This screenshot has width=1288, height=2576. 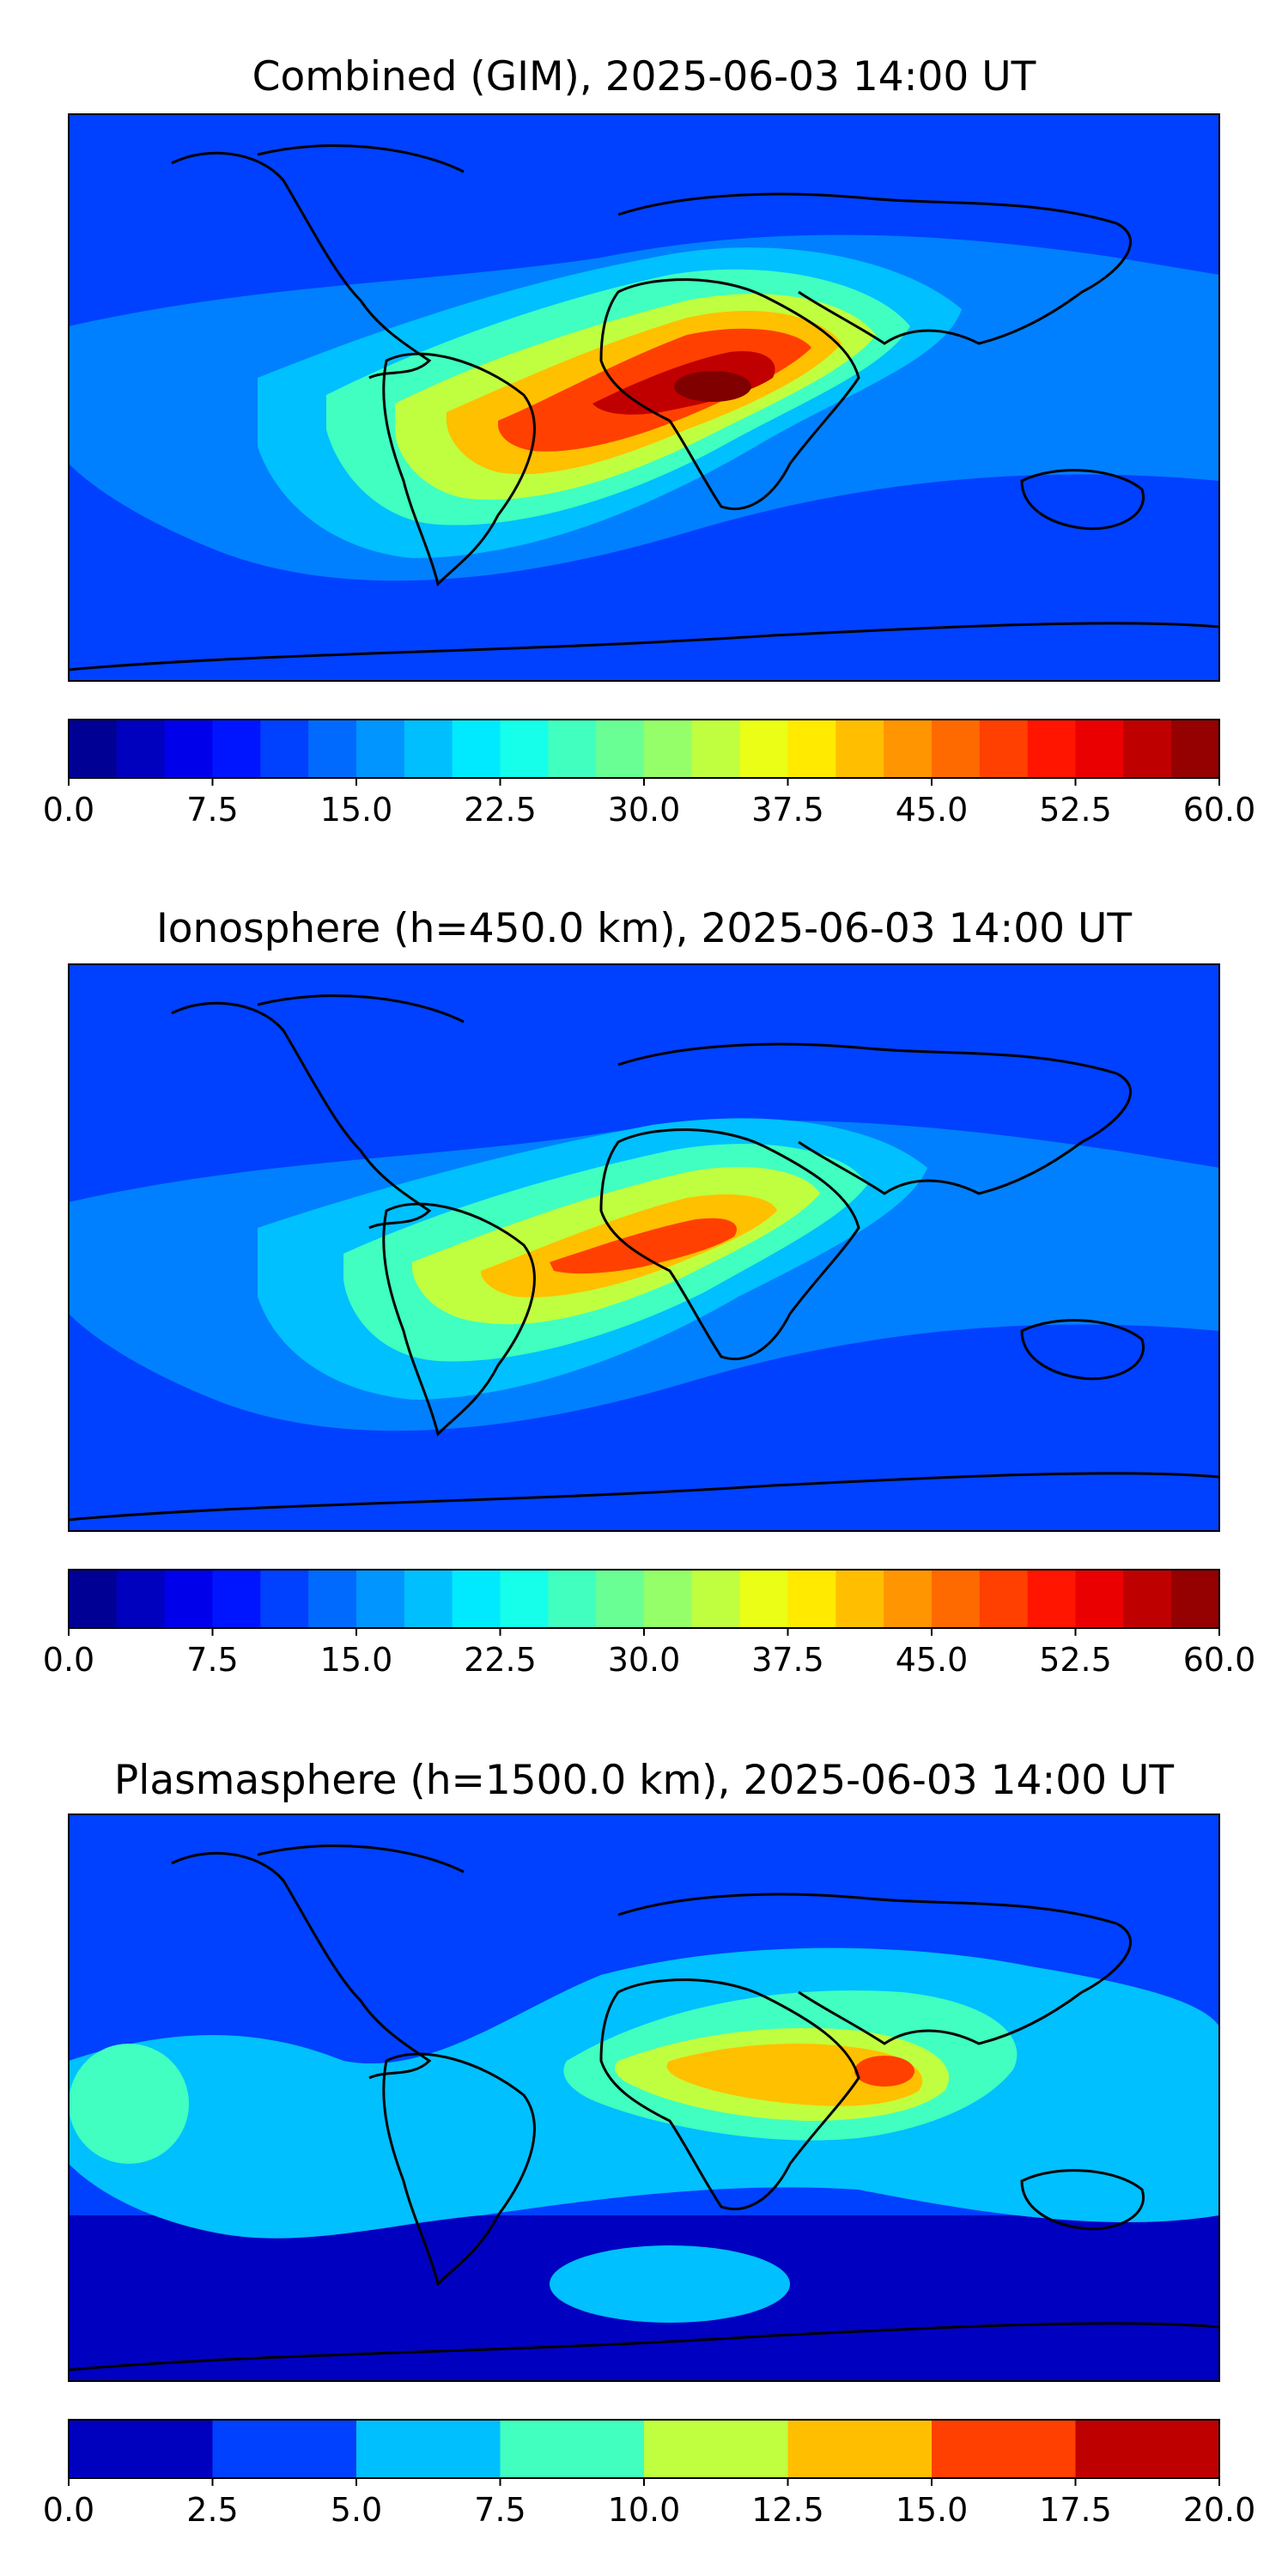 I want to click on colorbar-tick-label: 22.5, so click(x=501, y=810).